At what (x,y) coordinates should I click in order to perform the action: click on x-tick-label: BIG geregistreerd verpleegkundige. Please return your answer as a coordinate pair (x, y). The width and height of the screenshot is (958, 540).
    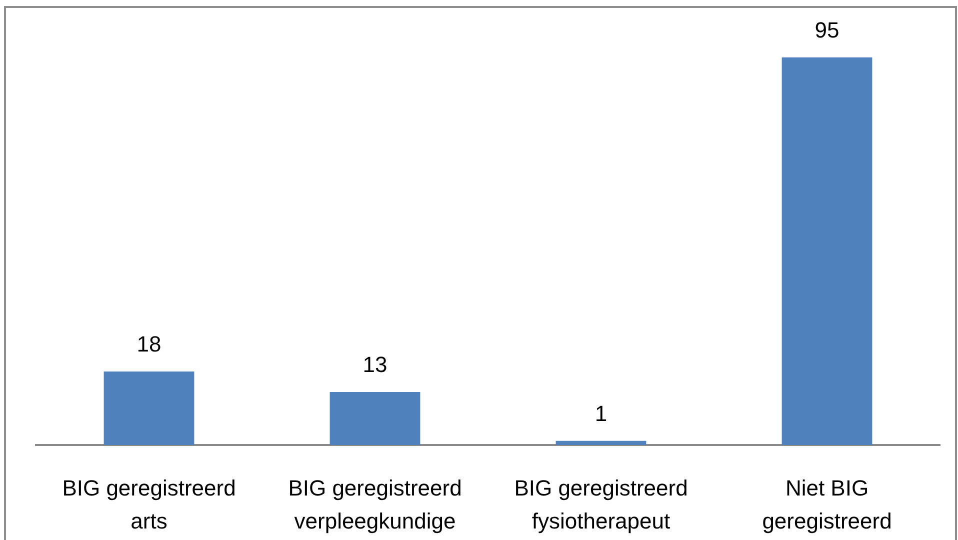
    Looking at the image, I should click on (375, 505).